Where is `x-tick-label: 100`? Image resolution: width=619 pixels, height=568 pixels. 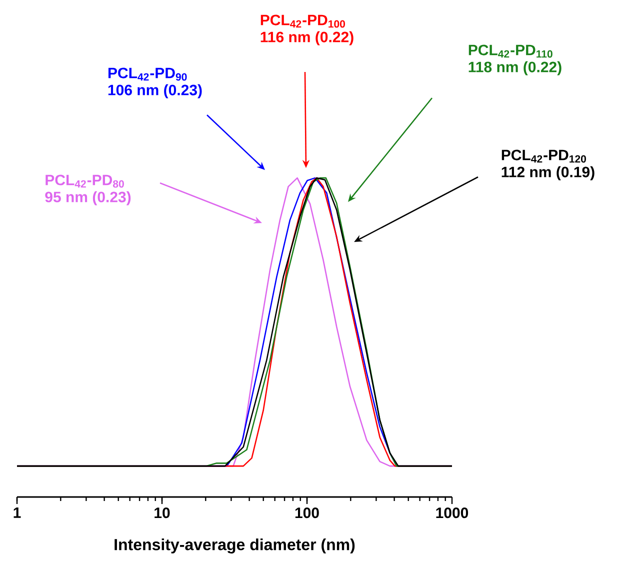 x-tick-label: 100 is located at coordinates (307, 513).